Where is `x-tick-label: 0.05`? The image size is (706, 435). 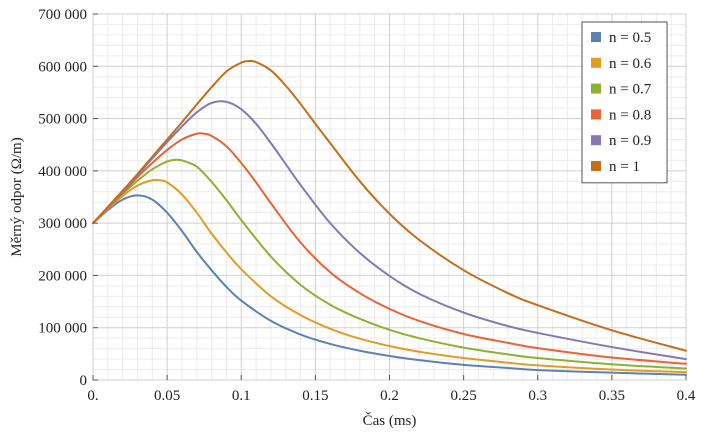
x-tick-label: 0.05 is located at coordinates (167, 396).